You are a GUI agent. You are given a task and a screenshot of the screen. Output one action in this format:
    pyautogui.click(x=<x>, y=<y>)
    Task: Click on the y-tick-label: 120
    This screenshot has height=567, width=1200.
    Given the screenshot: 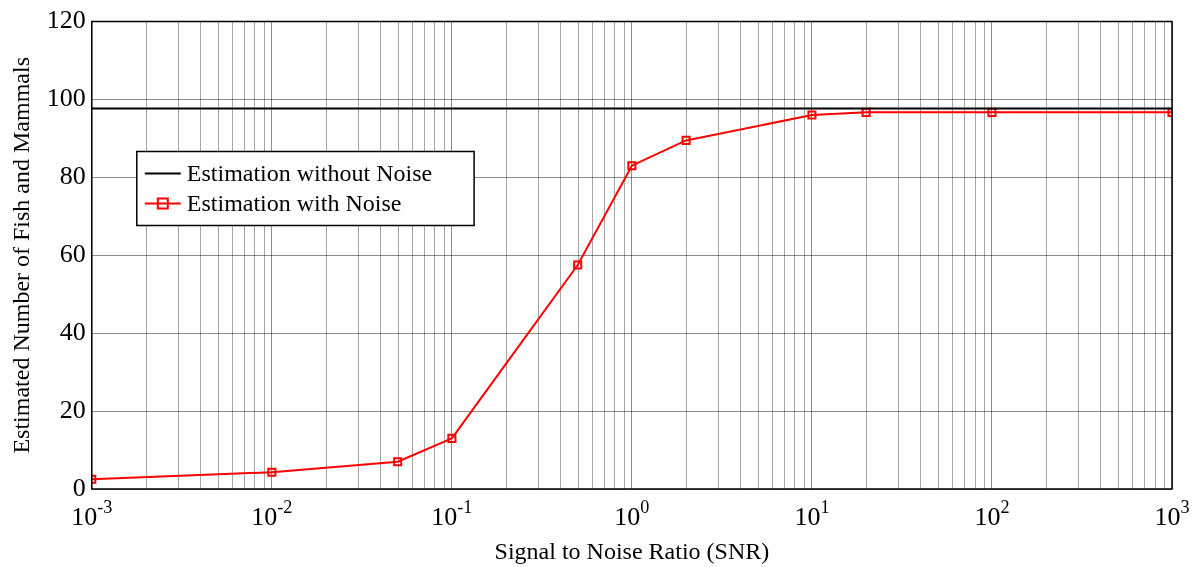 What is the action you would take?
    pyautogui.click(x=66, y=20)
    